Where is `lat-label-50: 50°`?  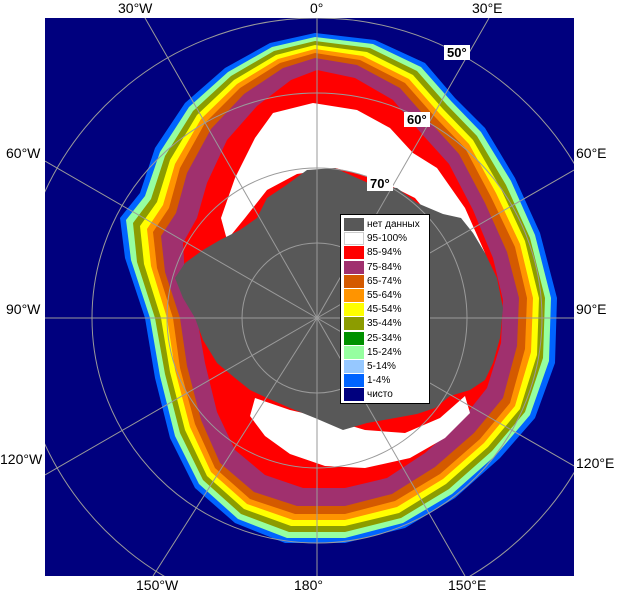 lat-label-50: 50° is located at coordinates (457, 52).